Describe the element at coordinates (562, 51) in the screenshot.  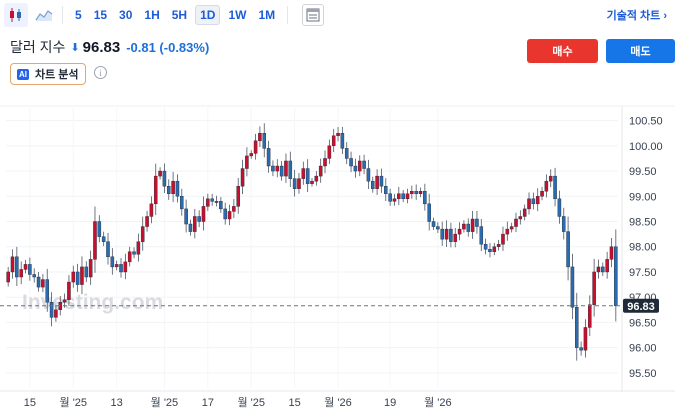
I see `buy-button: 매수` at that location.